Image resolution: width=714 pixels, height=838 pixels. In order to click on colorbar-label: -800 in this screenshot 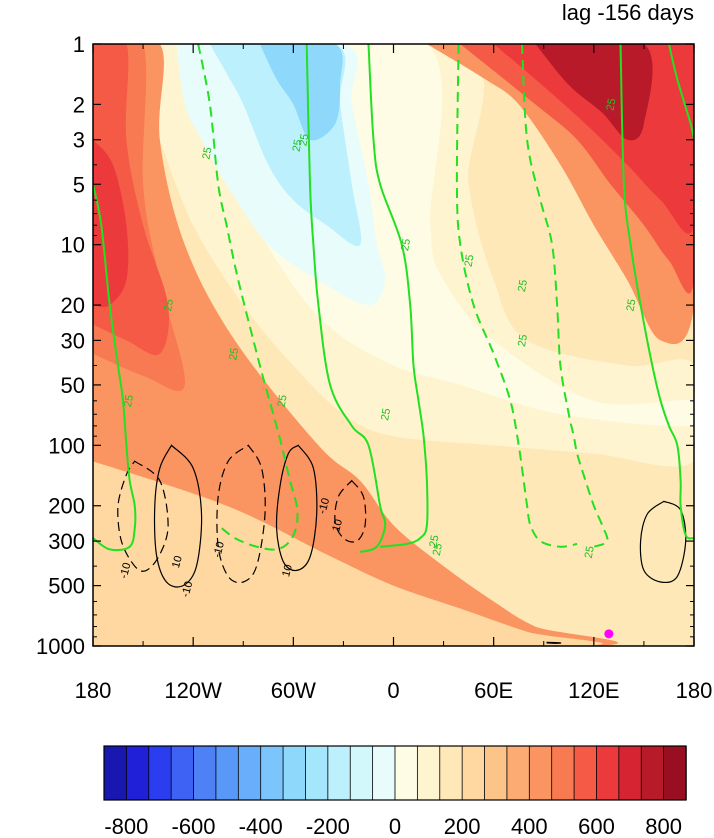, I will do `click(126, 826)`.